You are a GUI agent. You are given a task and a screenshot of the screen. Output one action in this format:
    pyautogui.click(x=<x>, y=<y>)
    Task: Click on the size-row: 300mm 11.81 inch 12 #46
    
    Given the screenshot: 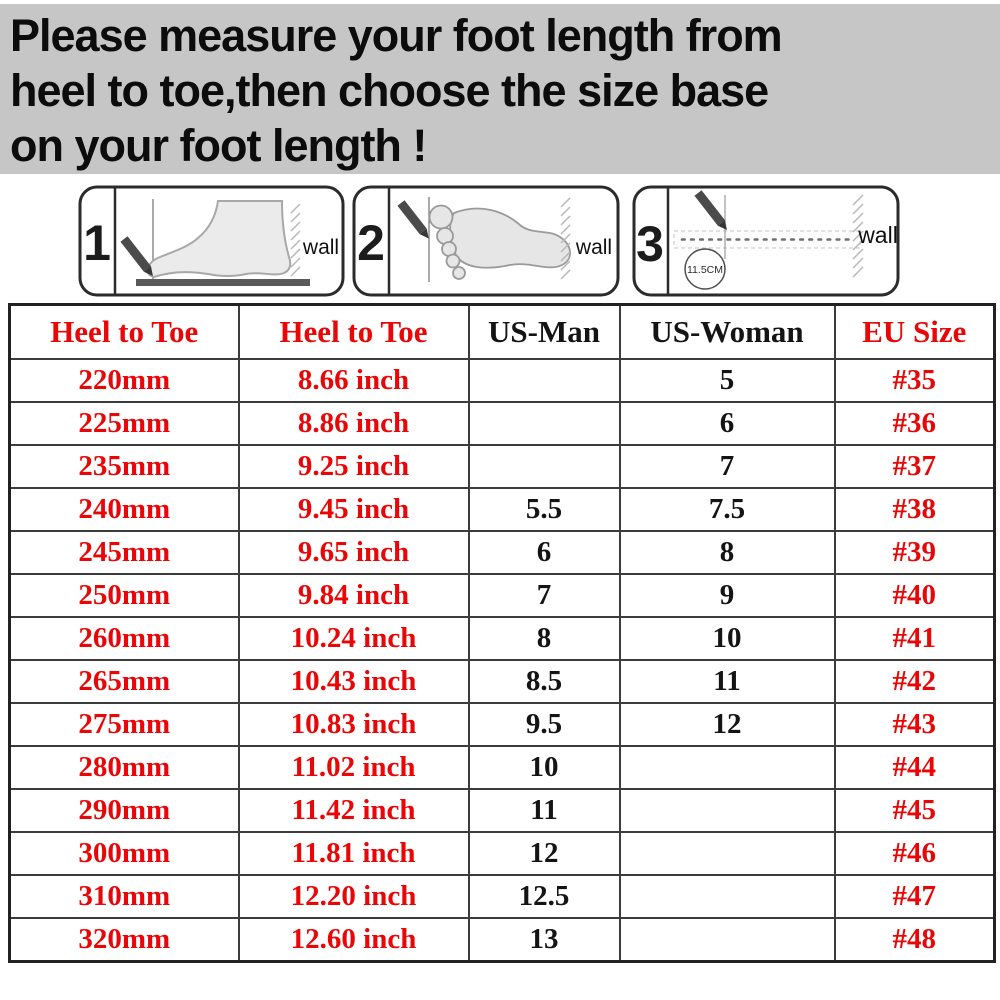 What is the action you would take?
    pyautogui.click(x=502, y=853)
    